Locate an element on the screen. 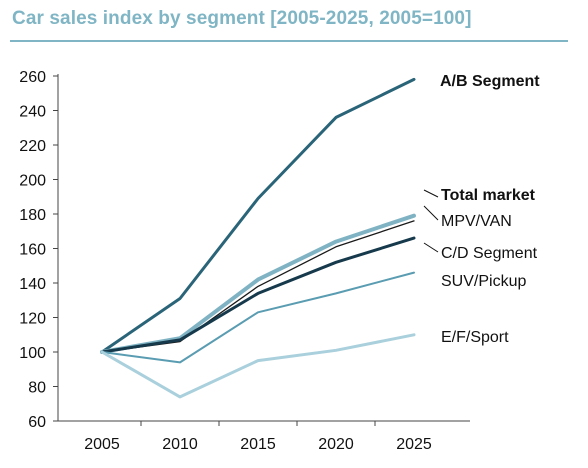 Image resolution: width=588 pixels, height=468 pixels. y-tick-label: 60 is located at coordinates (37, 422).